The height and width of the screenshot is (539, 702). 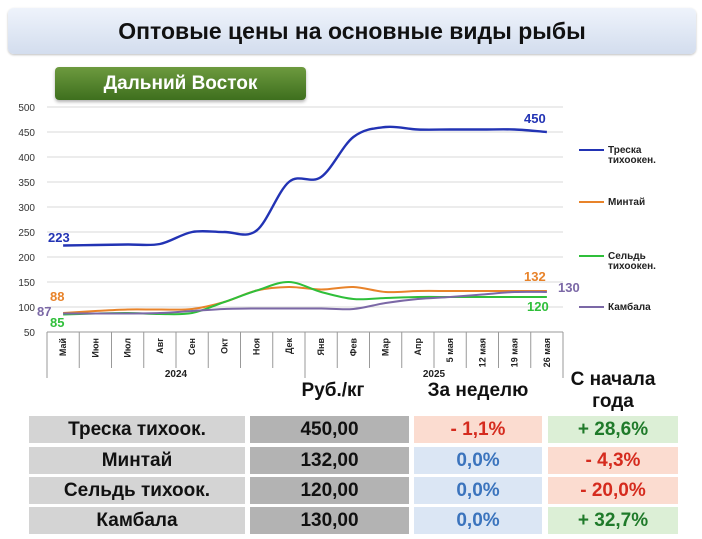 What do you see at coordinates (26, 183) in the screenshot?
I see `y-tick-label: 350` at bounding box center [26, 183].